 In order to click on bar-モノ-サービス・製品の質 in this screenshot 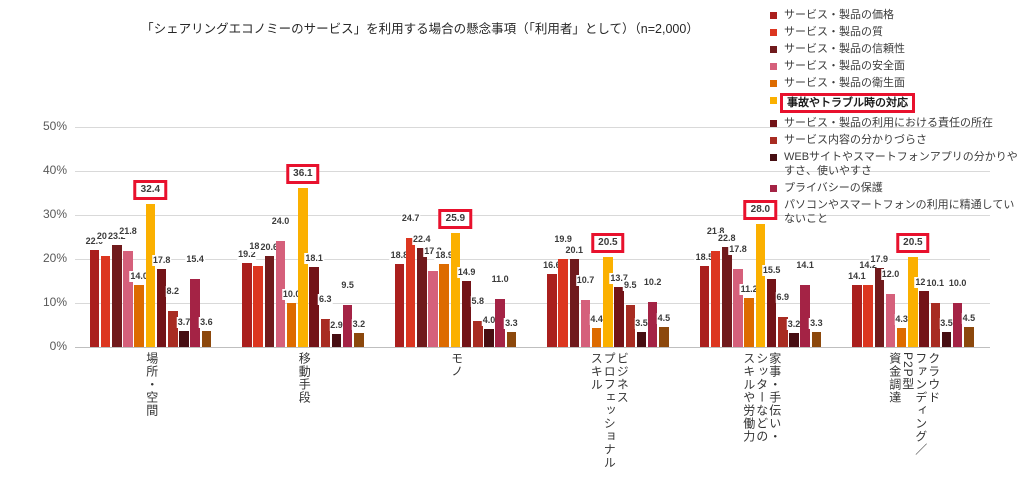, I will do `click(410, 292)`.